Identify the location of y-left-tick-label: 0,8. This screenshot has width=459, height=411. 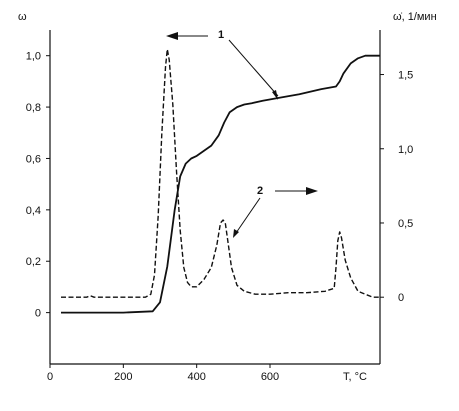
(33, 108).